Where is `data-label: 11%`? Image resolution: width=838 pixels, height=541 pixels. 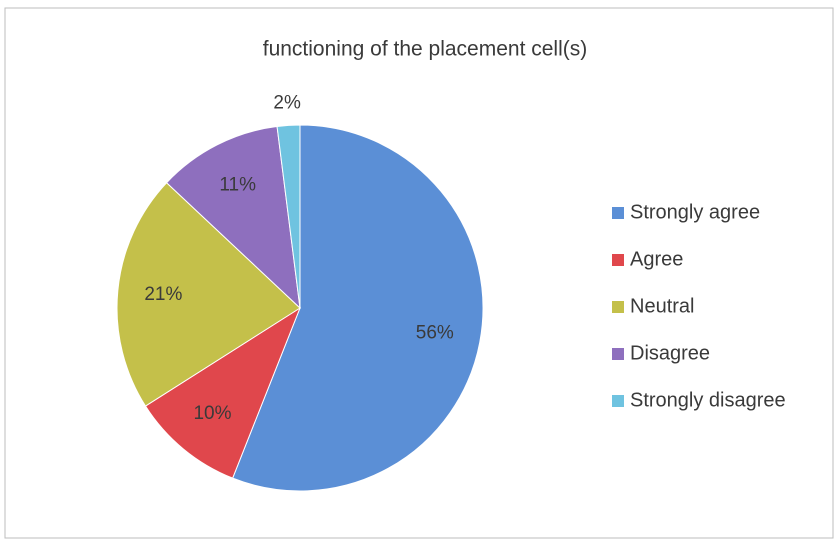
data-label: 11% is located at coordinates (237, 185).